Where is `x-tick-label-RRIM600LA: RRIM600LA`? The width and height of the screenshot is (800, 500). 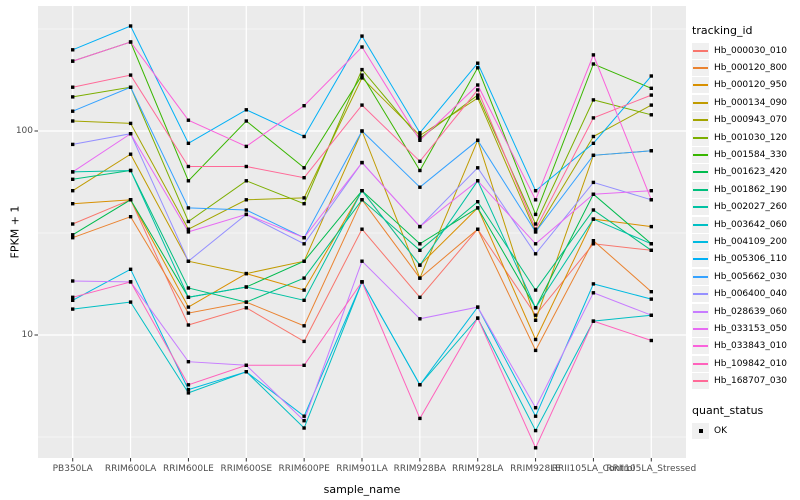
x-tick-label-RRIM600LA: RRIM600LA is located at coordinates (130, 469).